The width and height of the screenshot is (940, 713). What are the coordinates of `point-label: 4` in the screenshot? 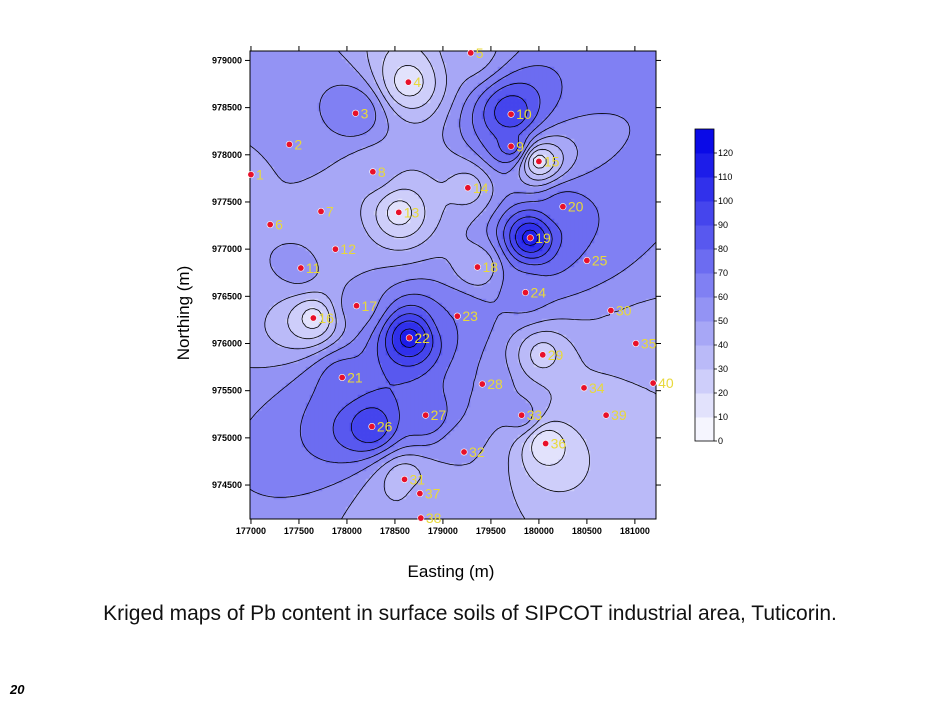 It's located at (417, 82).